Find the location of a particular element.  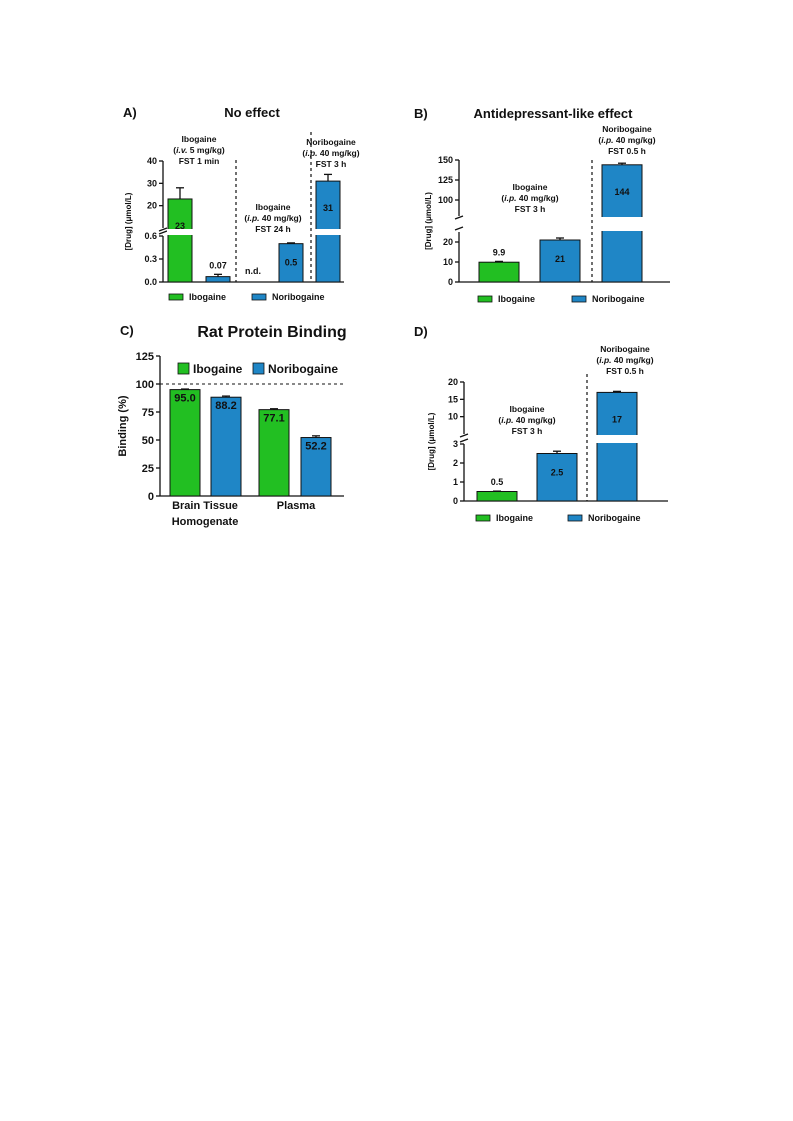

x-category-label: Plasma is located at coordinates (296, 506).